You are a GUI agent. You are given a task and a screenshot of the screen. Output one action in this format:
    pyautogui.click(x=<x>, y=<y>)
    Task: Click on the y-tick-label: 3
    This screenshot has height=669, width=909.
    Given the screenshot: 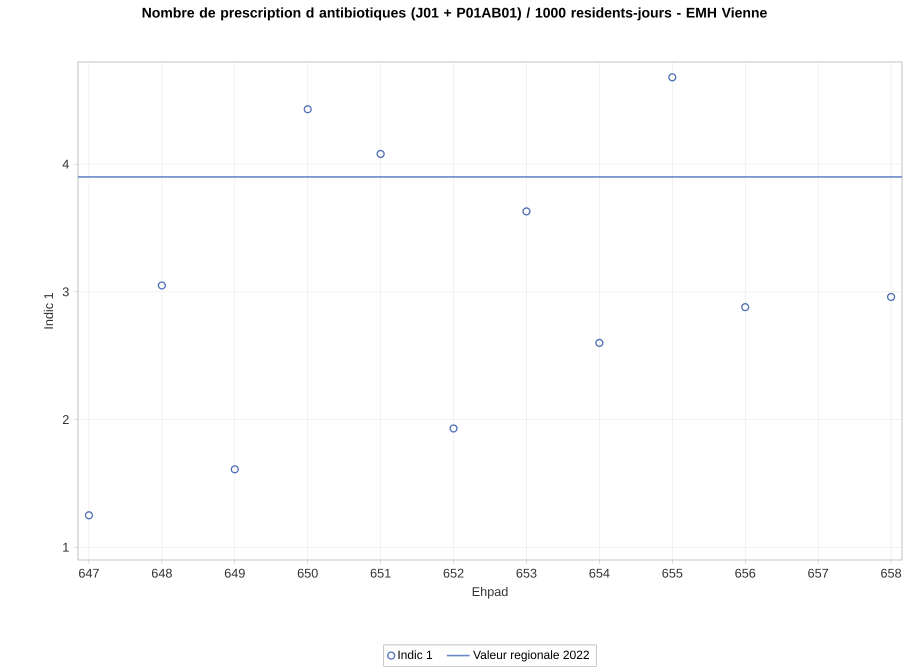 What is the action you would take?
    pyautogui.click(x=65, y=291)
    